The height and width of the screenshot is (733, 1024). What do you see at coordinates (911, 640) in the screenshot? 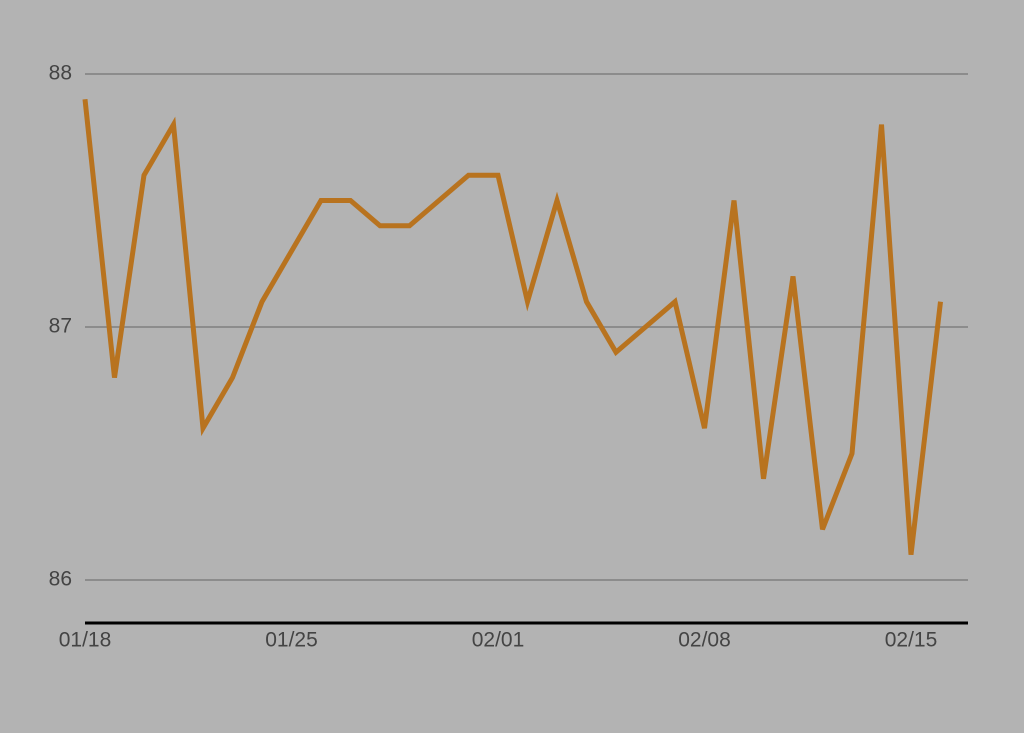
I see `x-tick-label: 02/15` at bounding box center [911, 640].